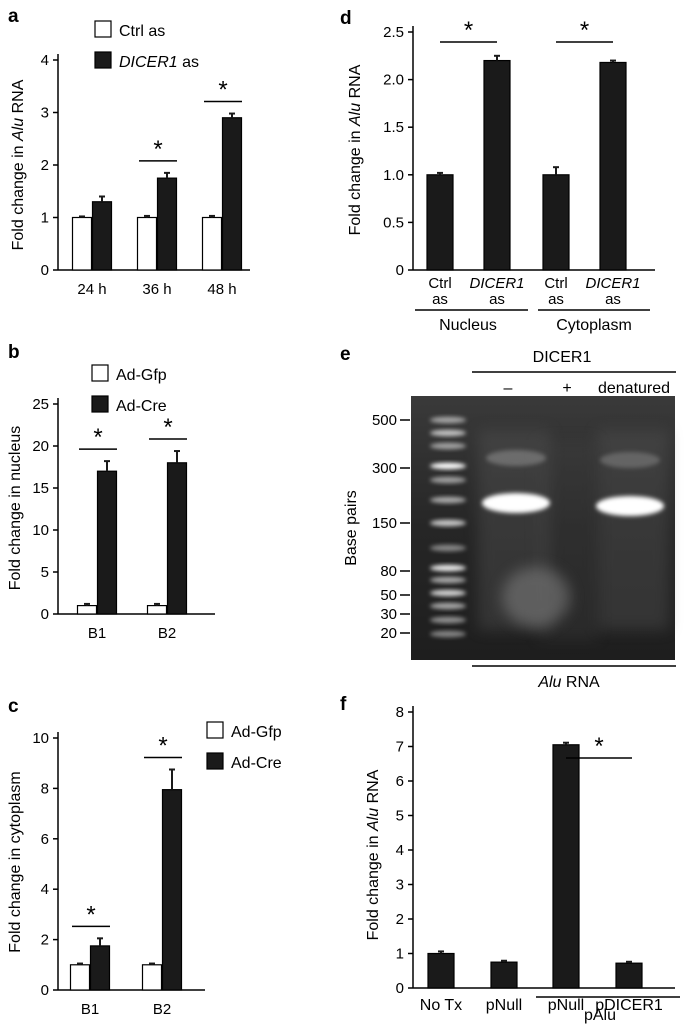 The width and height of the screenshot is (685, 1028). I want to click on panel-b-y-tick-label: 0, so click(45, 614).